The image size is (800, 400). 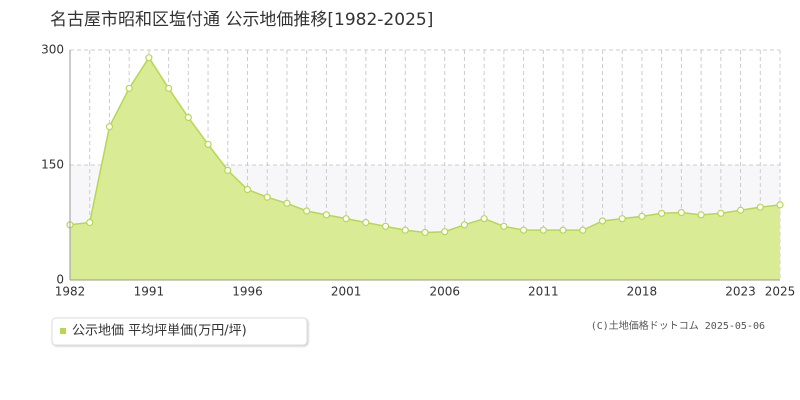 What do you see at coordinates (543, 292) in the screenshot?
I see `x-tick-label: 2011` at bounding box center [543, 292].